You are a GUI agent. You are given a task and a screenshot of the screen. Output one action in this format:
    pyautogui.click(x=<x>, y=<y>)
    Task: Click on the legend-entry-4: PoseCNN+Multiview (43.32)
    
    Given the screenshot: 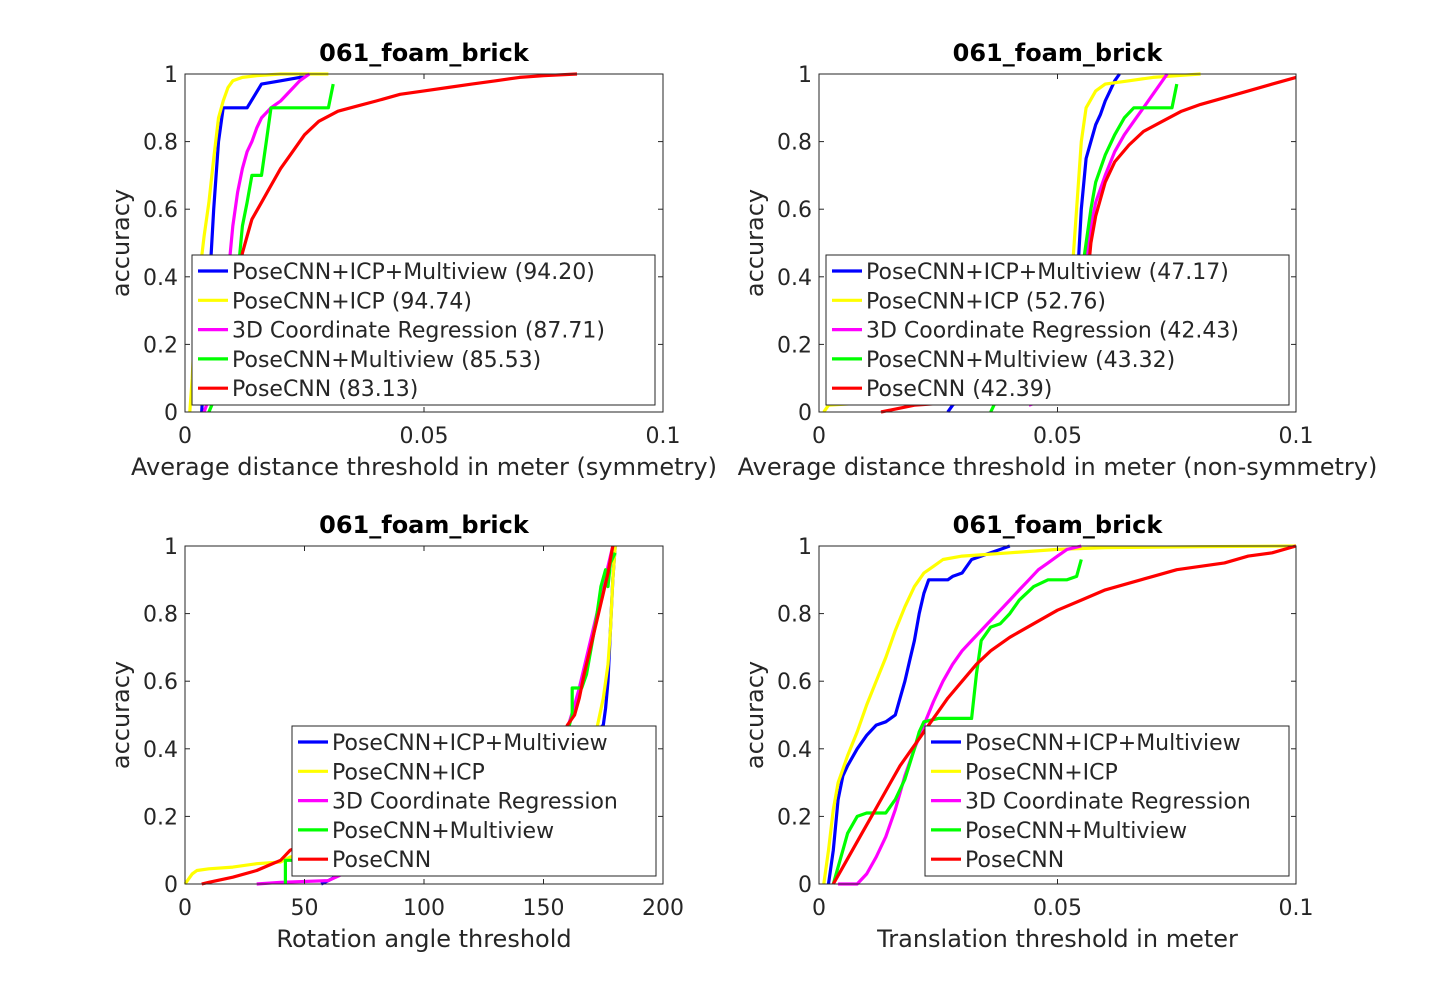 What is the action you would take?
    pyautogui.click(x=1020, y=360)
    